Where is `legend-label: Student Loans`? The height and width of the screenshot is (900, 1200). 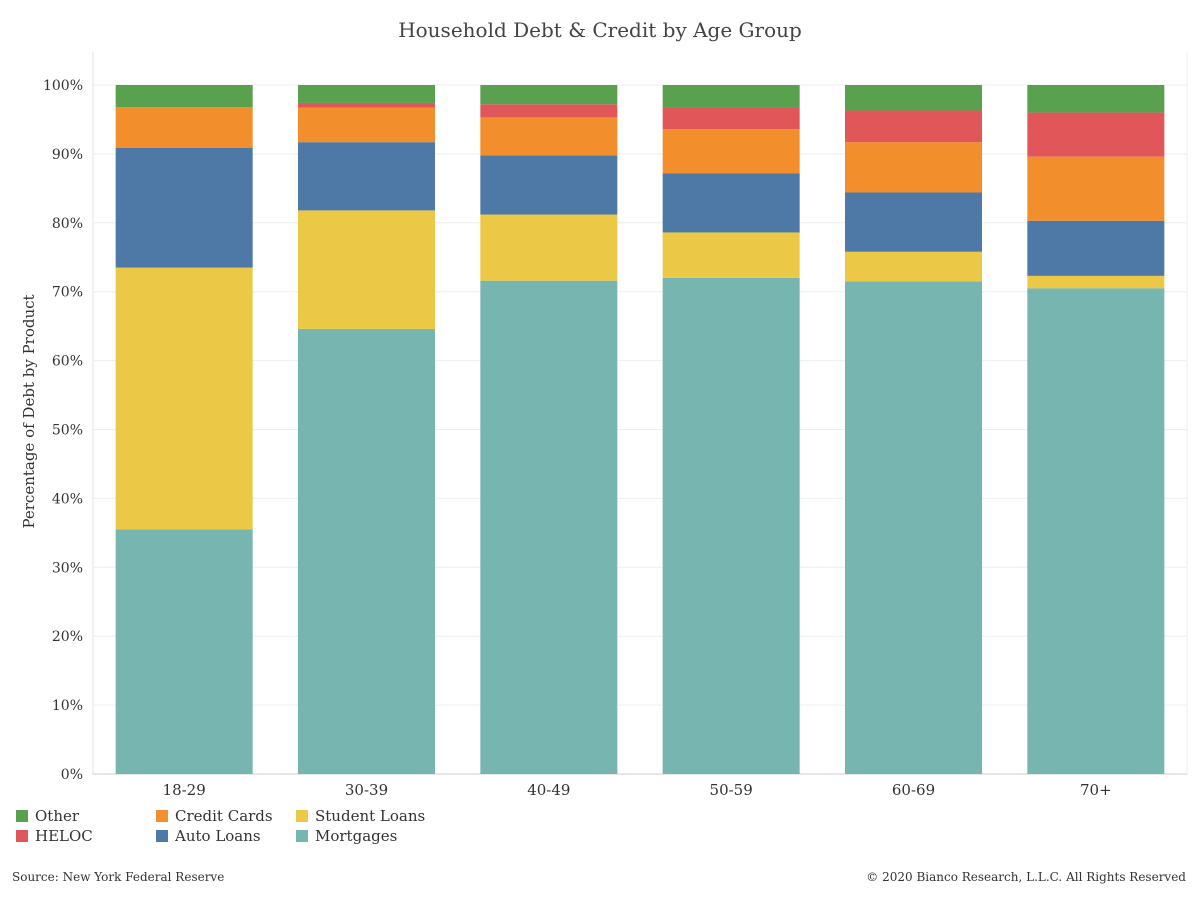 legend-label: Student Loans is located at coordinates (370, 816).